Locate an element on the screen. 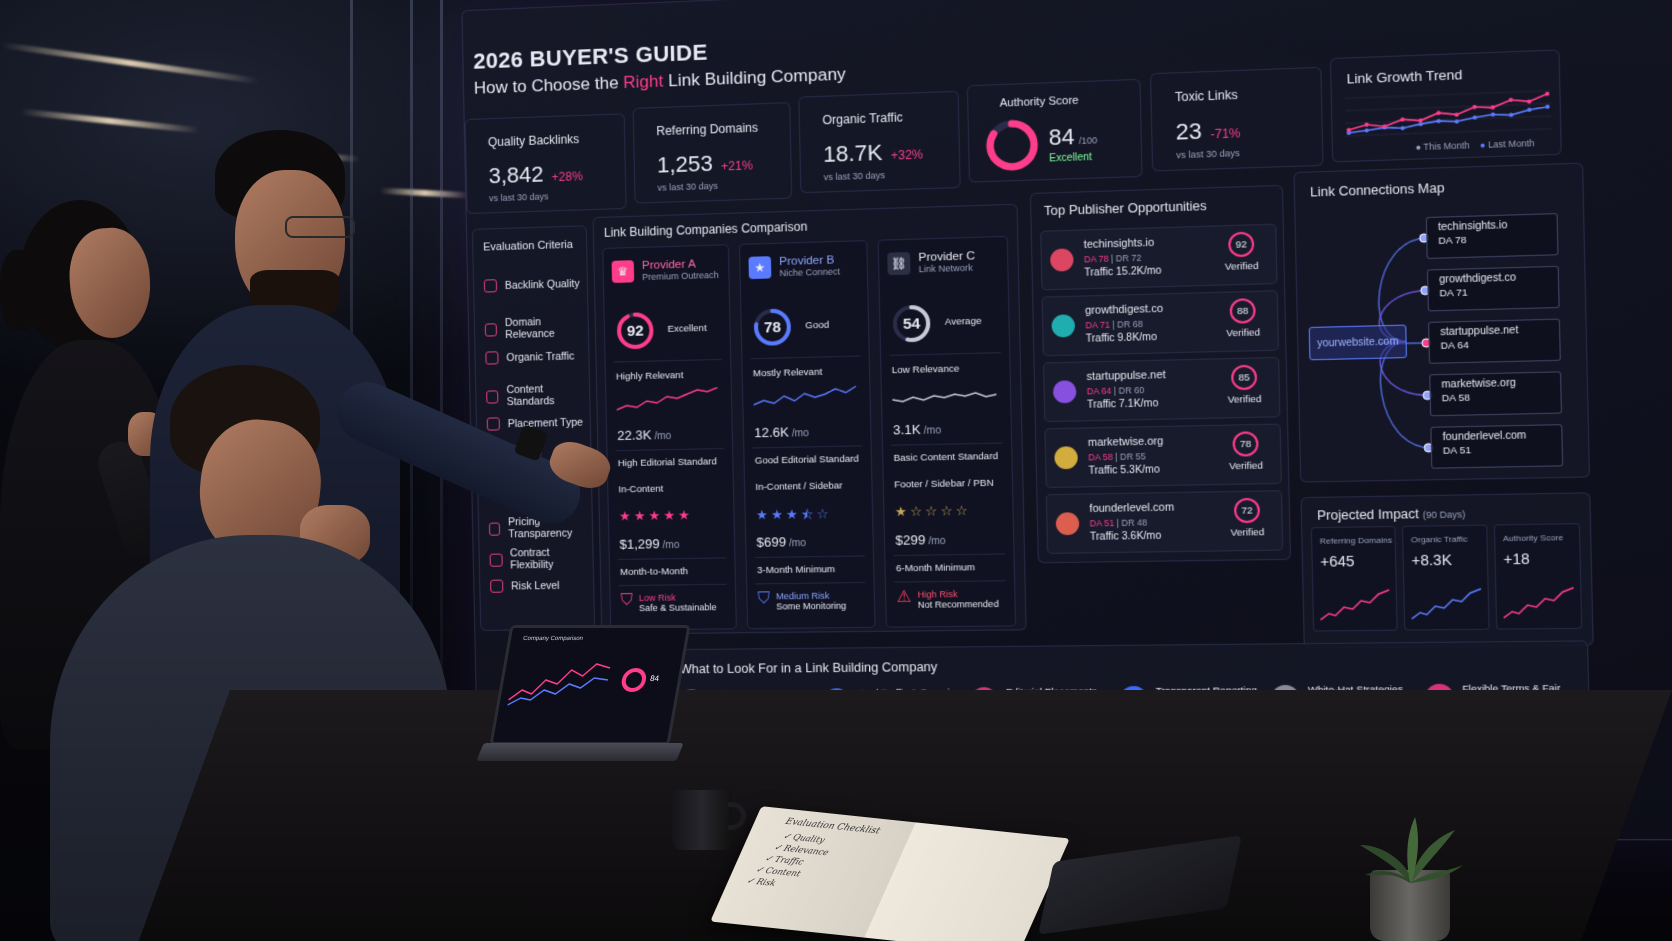  publisher-score: 85 is located at coordinates (1244, 378).